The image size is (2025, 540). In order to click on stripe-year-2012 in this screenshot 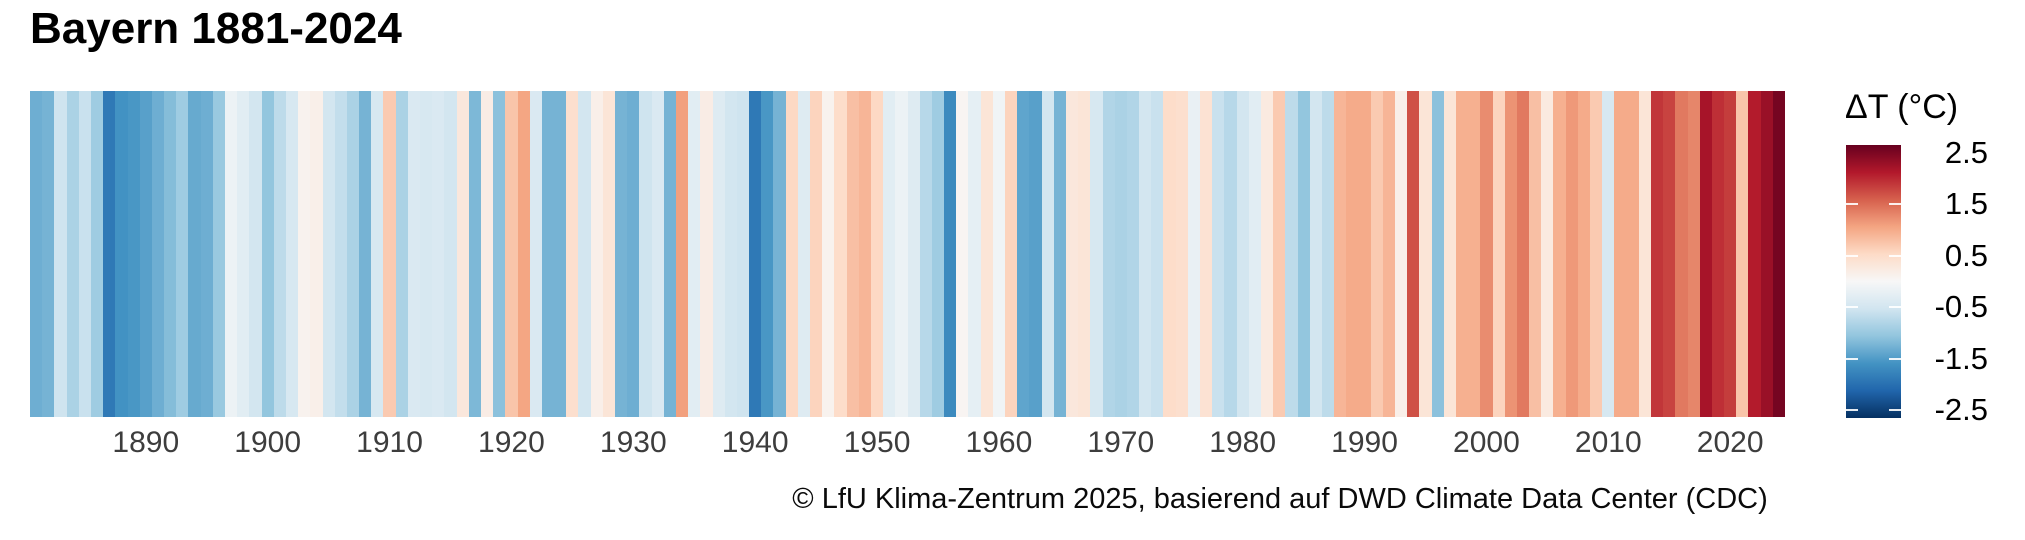, I will do `click(1632, 254)`.